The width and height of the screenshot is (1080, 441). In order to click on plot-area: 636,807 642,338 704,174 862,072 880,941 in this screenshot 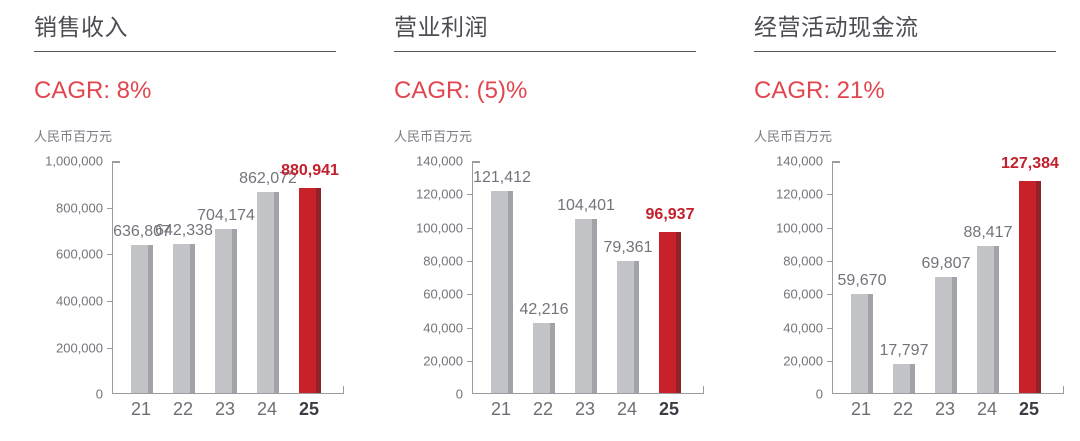, I will do `click(225, 278)`.